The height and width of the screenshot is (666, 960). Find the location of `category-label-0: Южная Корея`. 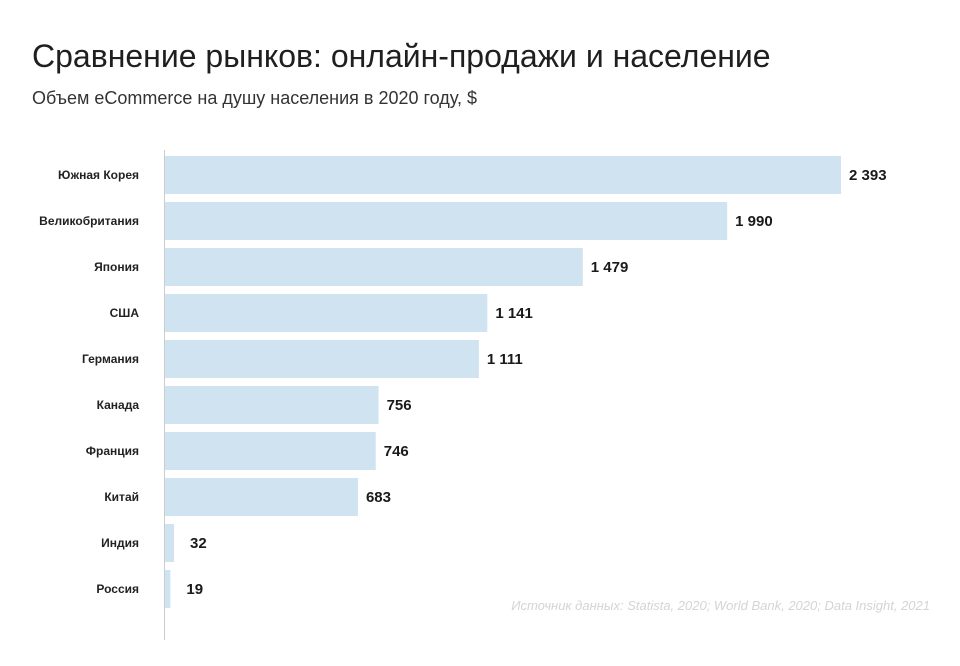

category-label-0: Южная Корея is located at coordinates (98, 175).